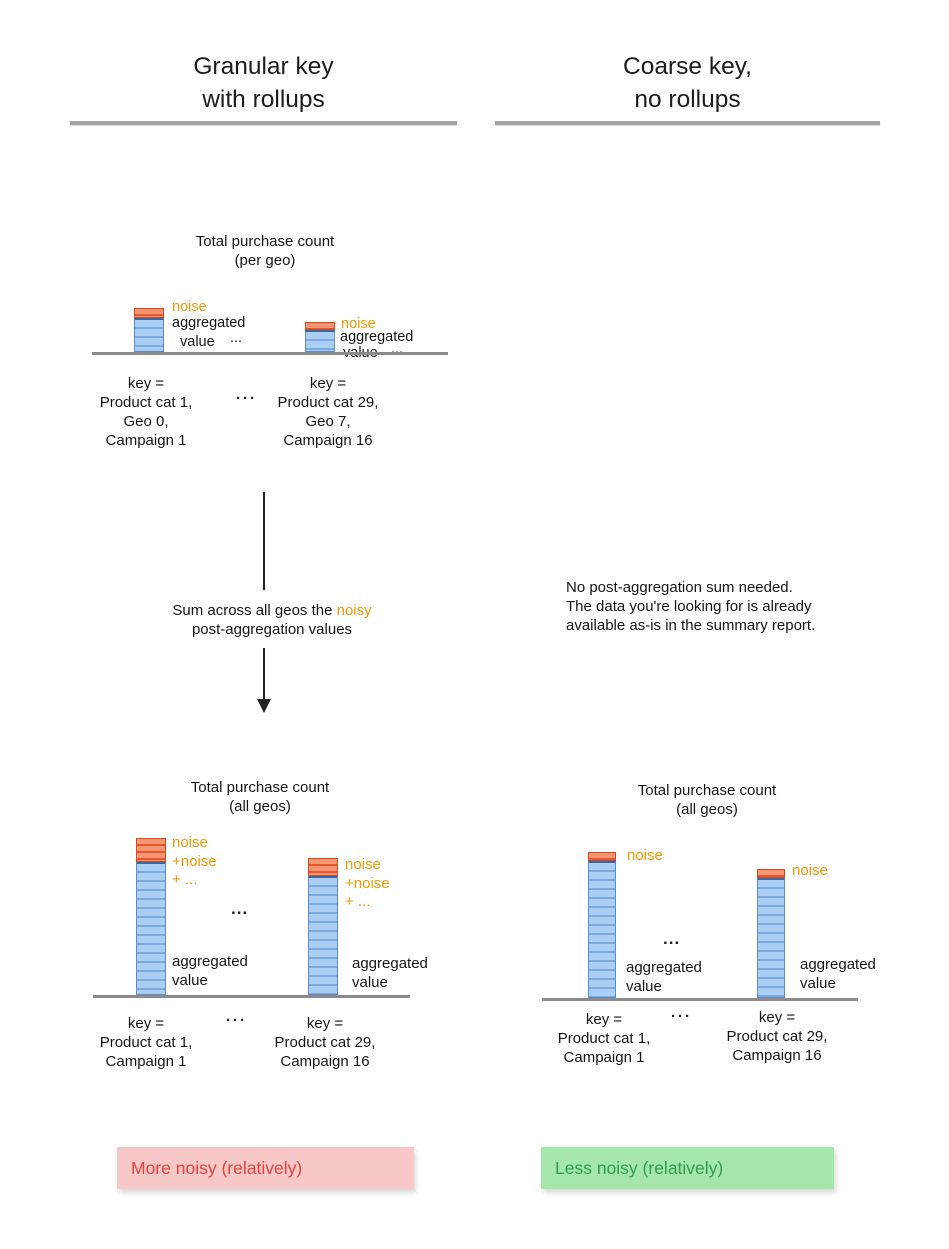 Image resolution: width=949 pixels, height=1249 pixels. I want to click on top-chart-axis, so click(270, 353).